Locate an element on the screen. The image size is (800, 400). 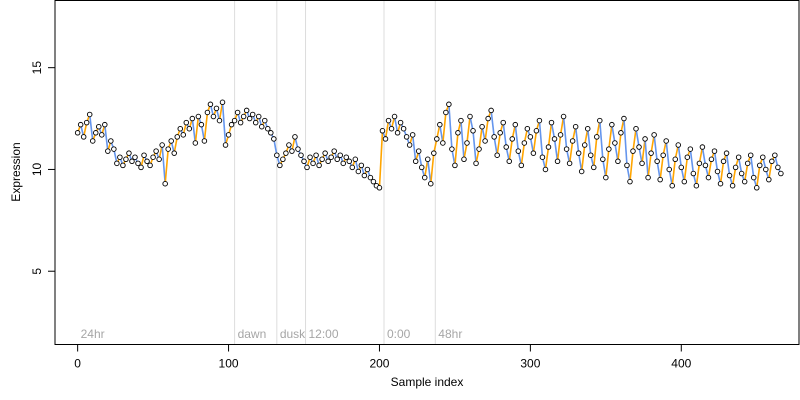
x-tick-label: 0 is located at coordinates (77, 364).